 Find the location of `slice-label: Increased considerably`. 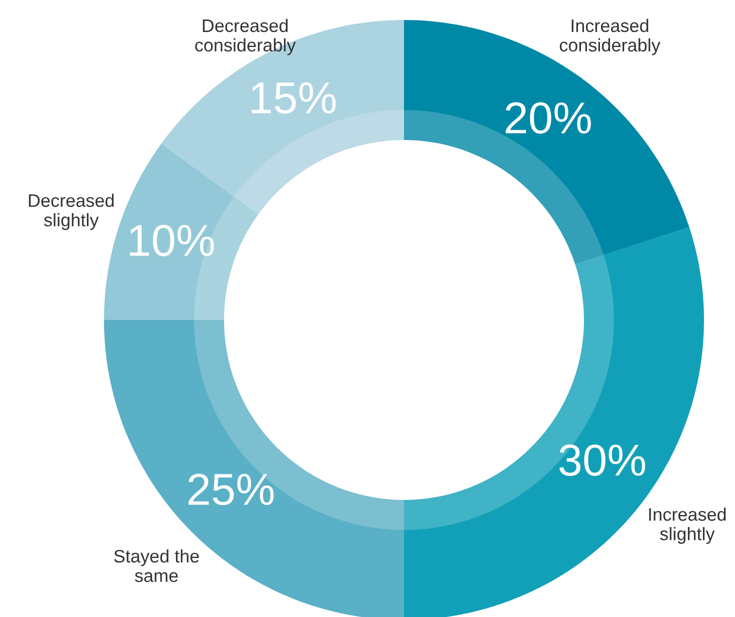

slice-label: Increased considerably is located at coordinates (610, 37).